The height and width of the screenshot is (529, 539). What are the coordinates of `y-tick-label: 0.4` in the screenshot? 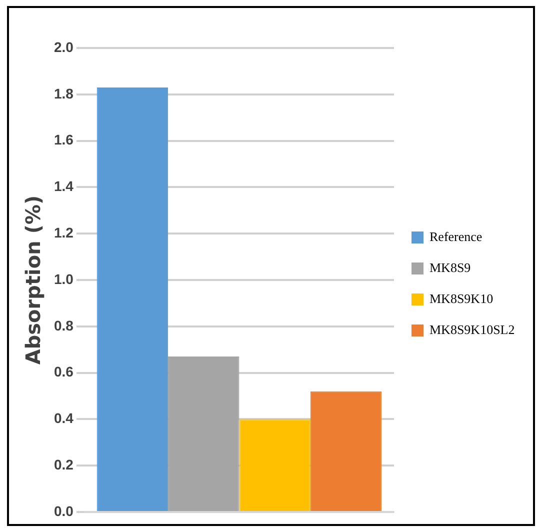 It's located at (64, 418).